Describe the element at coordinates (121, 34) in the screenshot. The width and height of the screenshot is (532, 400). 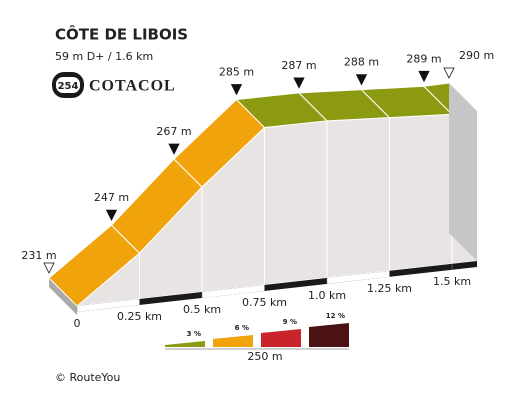
I see `title: CÔTE DE LIBOIS` at that location.